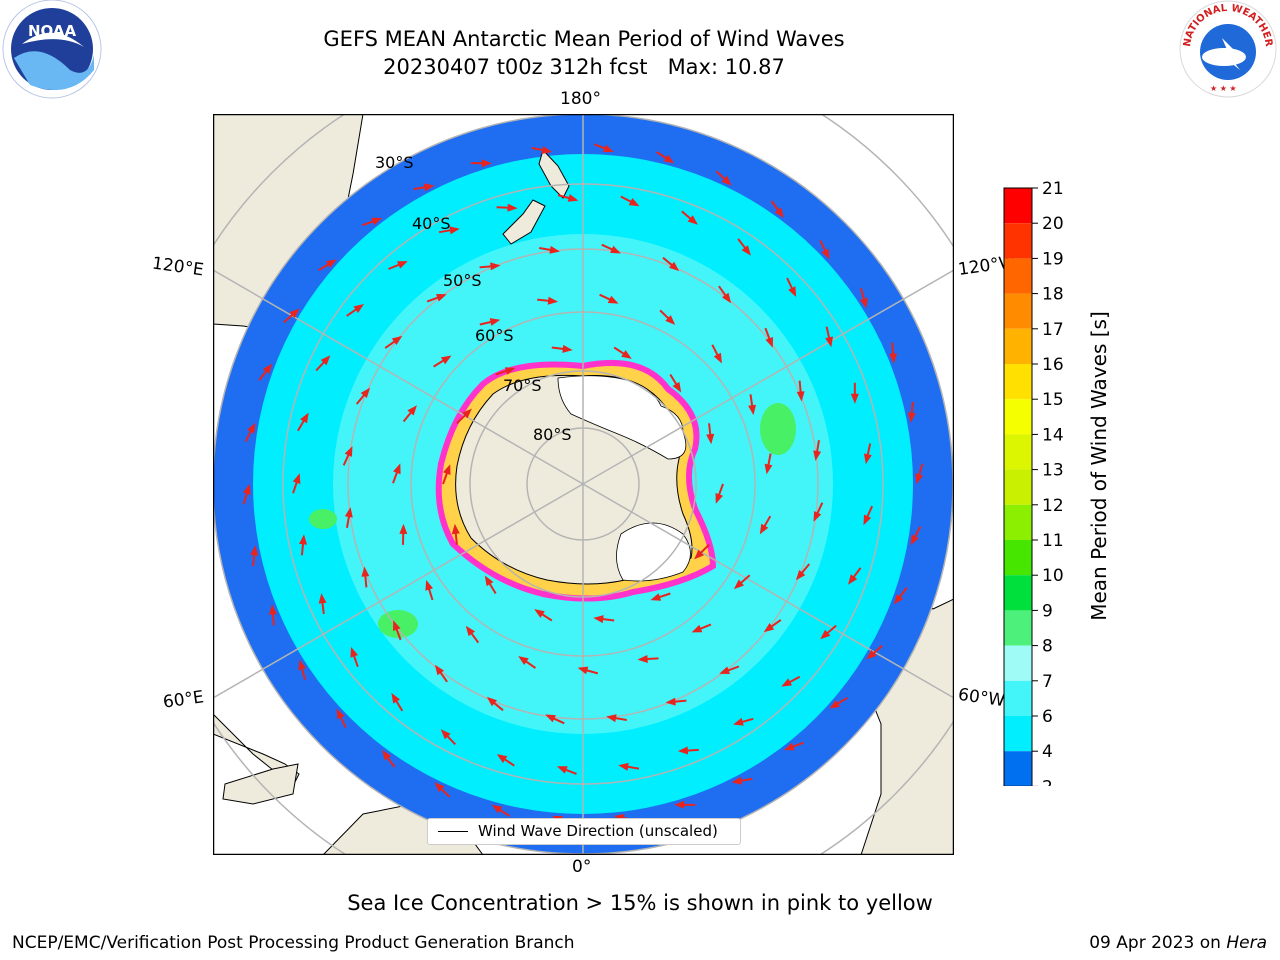  I want to click on lat-labels: 30°S 40°S 50°S 60°S 70°S 80°S, so click(473, 298).